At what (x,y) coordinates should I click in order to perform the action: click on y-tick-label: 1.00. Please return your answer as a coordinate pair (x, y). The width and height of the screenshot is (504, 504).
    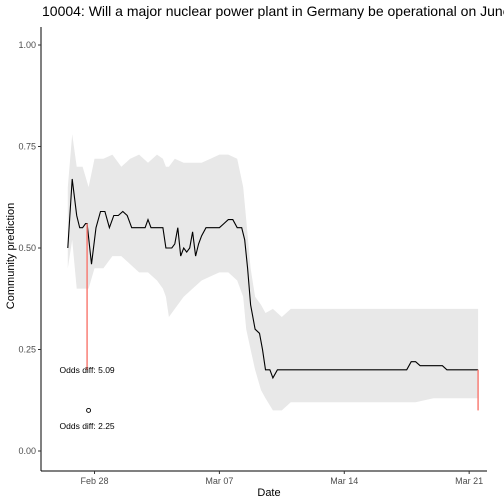
    Looking at the image, I should click on (27, 45).